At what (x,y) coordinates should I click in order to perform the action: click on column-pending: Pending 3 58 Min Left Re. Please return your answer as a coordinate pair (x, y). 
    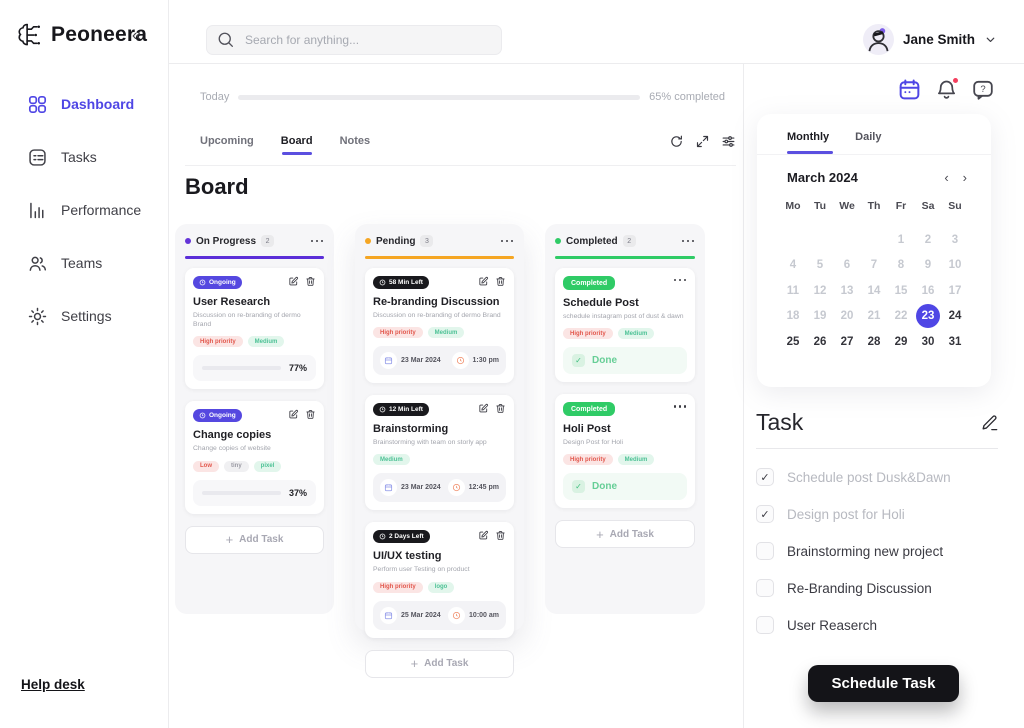
    Looking at the image, I should click on (439, 451).